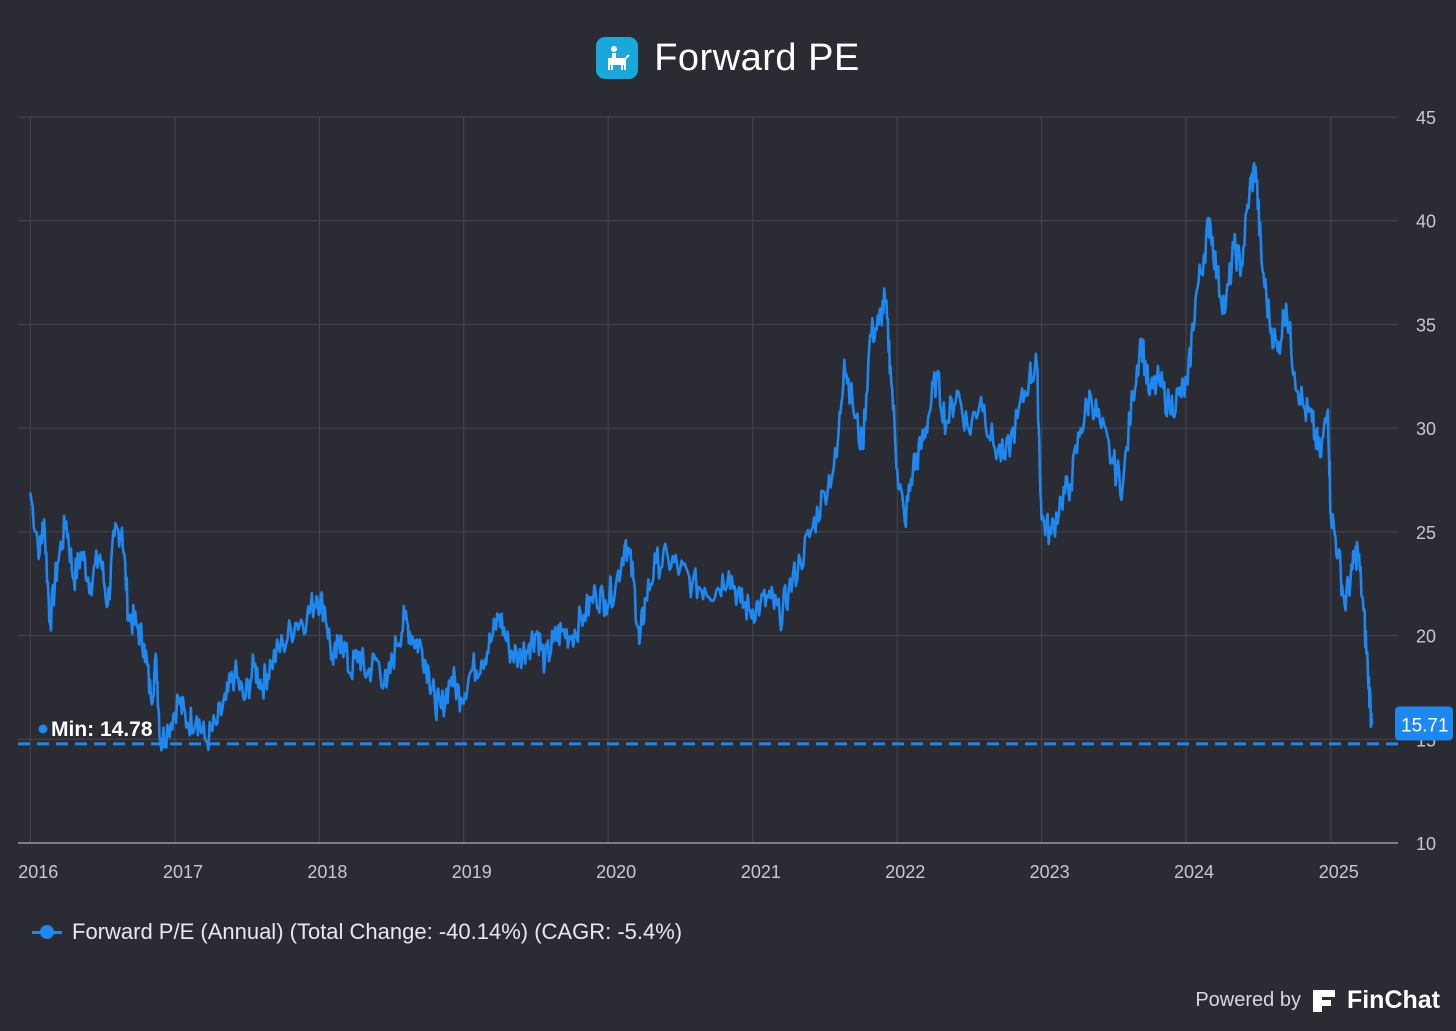 The image size is (1456, 1031). I want to click on last-value-label: 15.71, so click(1425, 726).